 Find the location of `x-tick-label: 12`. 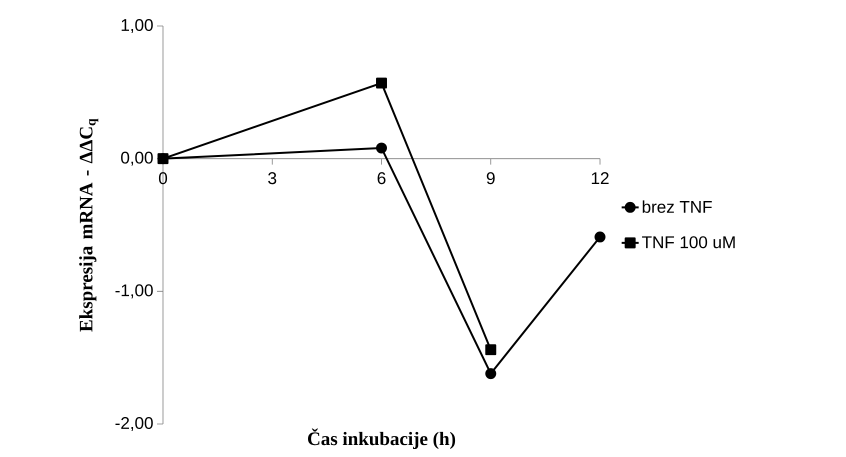

x-tick-label: 12 is located at coordinates (600, 178).